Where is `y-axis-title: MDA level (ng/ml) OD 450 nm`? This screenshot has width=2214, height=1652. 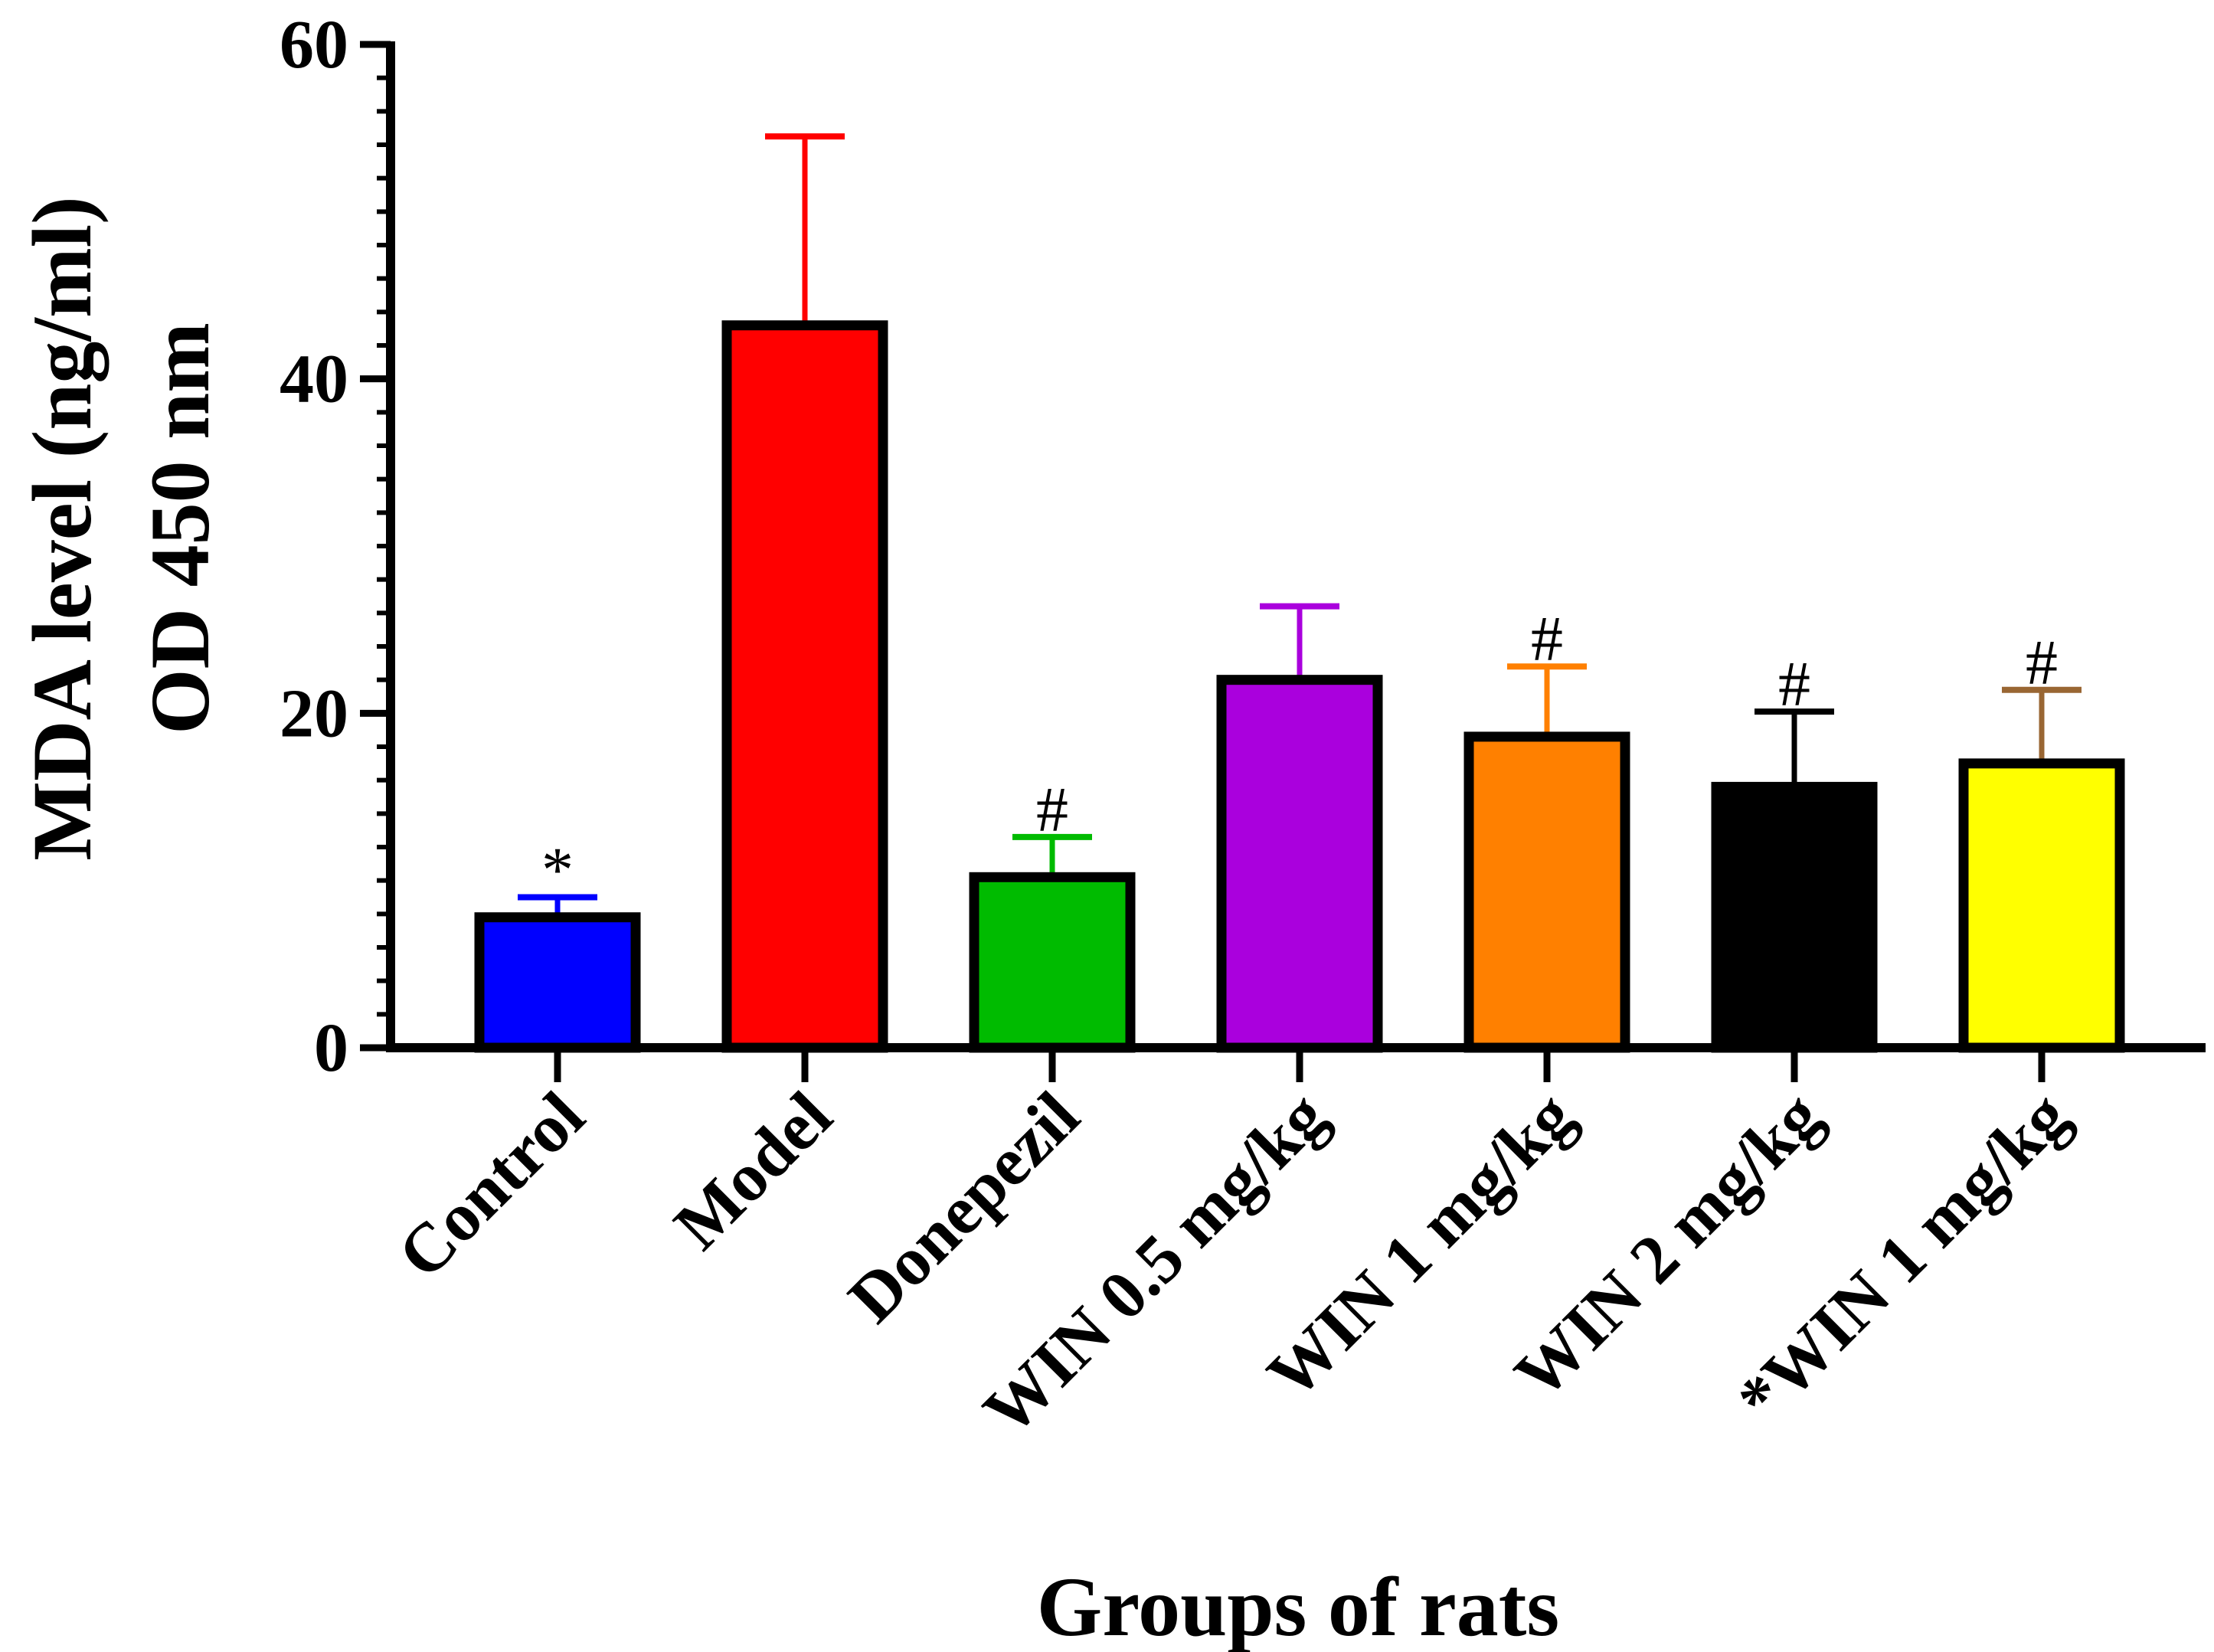 y-axis-title: MDA level (ng/ml) OD 450 nm is located at coordinates (121, 528).